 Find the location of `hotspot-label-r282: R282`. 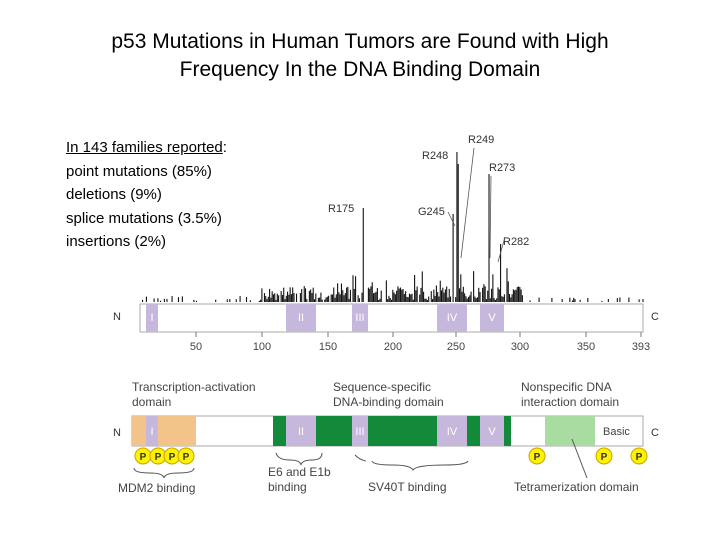

hotspot-label-r282: R282 is located at coordinates (516, 242).